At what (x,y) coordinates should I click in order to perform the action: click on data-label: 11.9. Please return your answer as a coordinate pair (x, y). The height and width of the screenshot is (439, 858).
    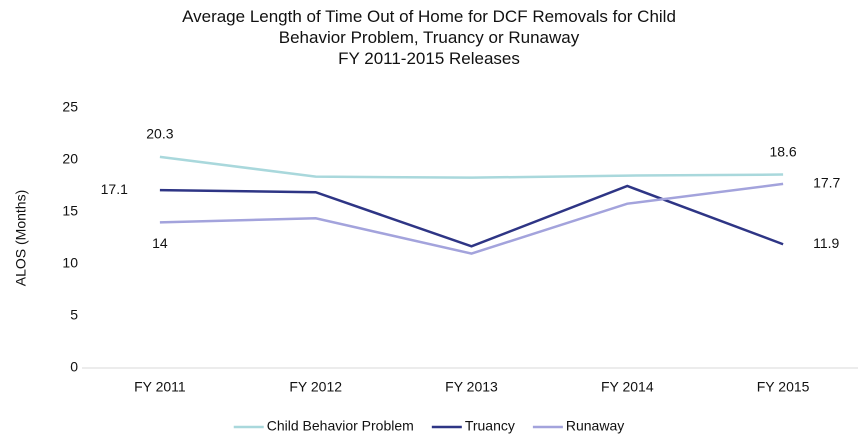
    Looking at the image, I should click on (826, 243).